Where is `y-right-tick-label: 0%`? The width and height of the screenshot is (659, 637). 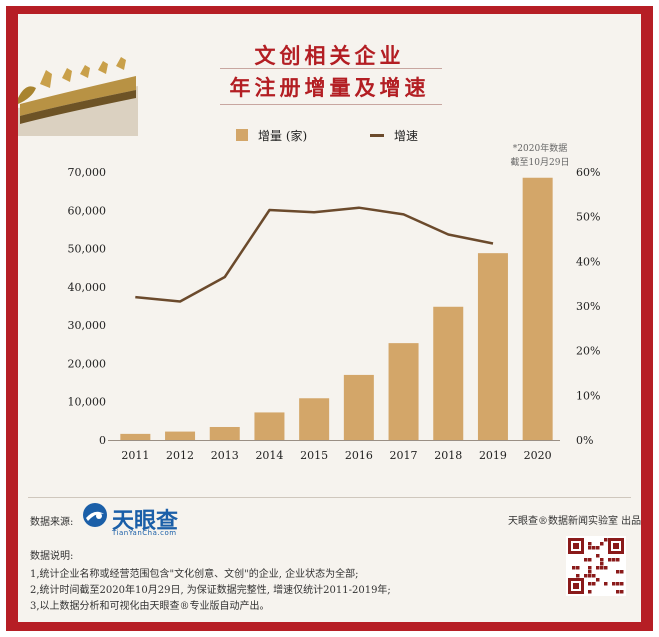
y-right-tick-label: 0% is located at coordinates (584, 440).